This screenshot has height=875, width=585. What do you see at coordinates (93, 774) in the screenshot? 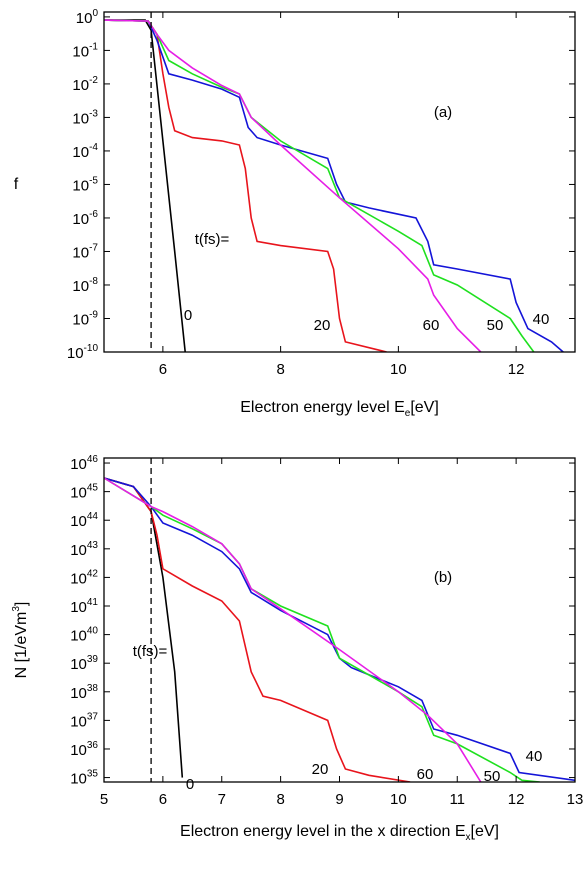
I see `text-part: 35` at bounding box center [93, 774].